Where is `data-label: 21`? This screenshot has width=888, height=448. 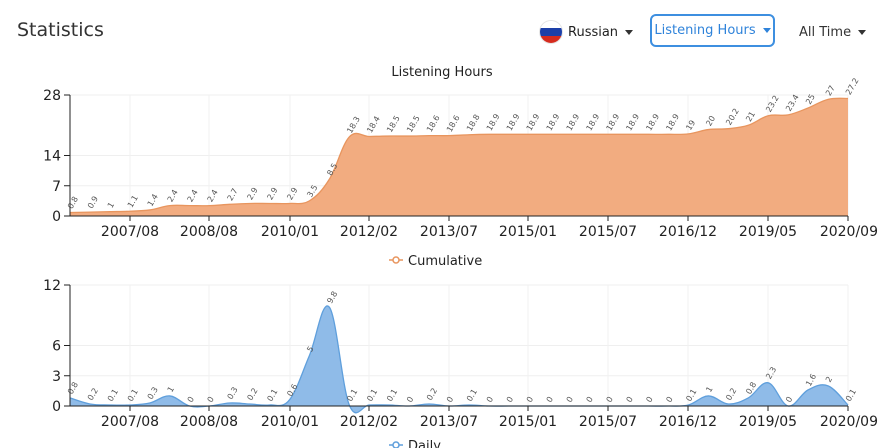
data-label: 21 is located at coordinates (750, 116).